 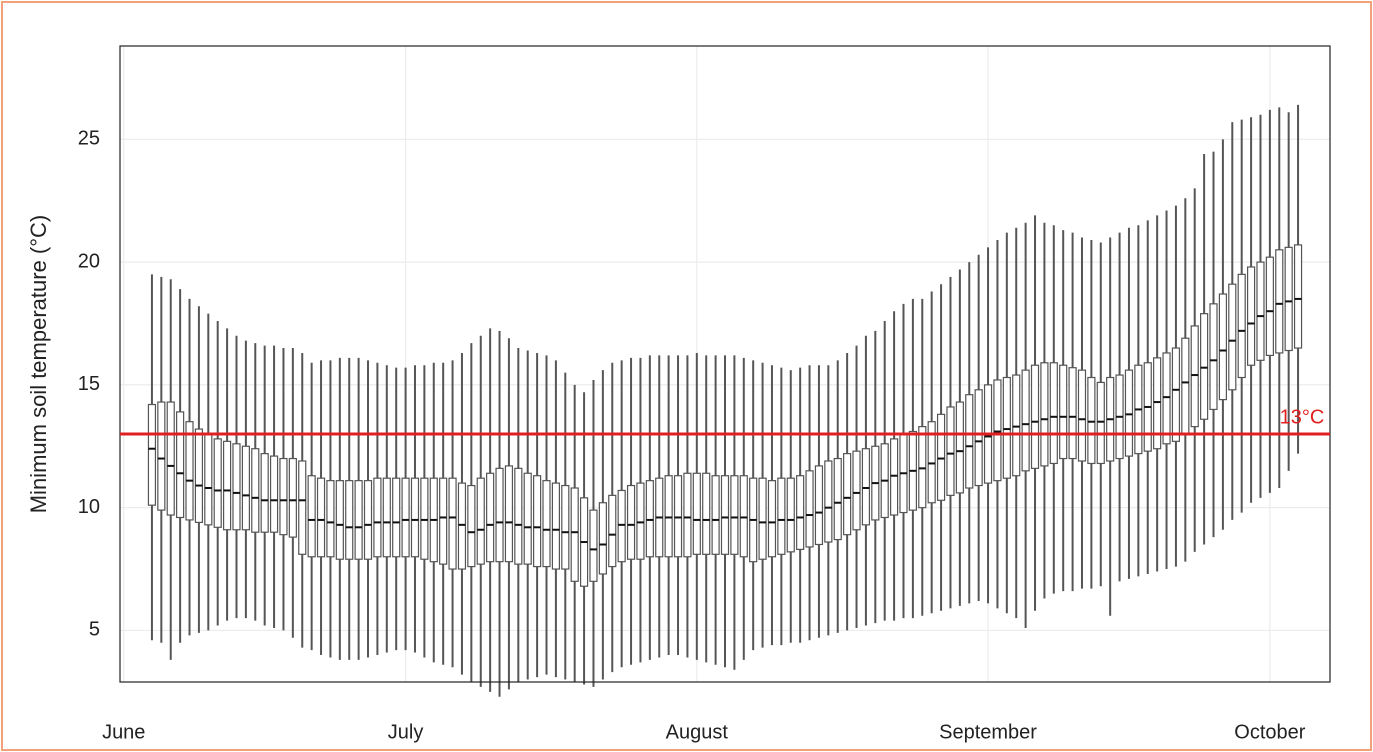 What do you see at coordinates (123, 732) in the screenshot?
I see `x-tick-label: June` at bounding box center [123, 732].